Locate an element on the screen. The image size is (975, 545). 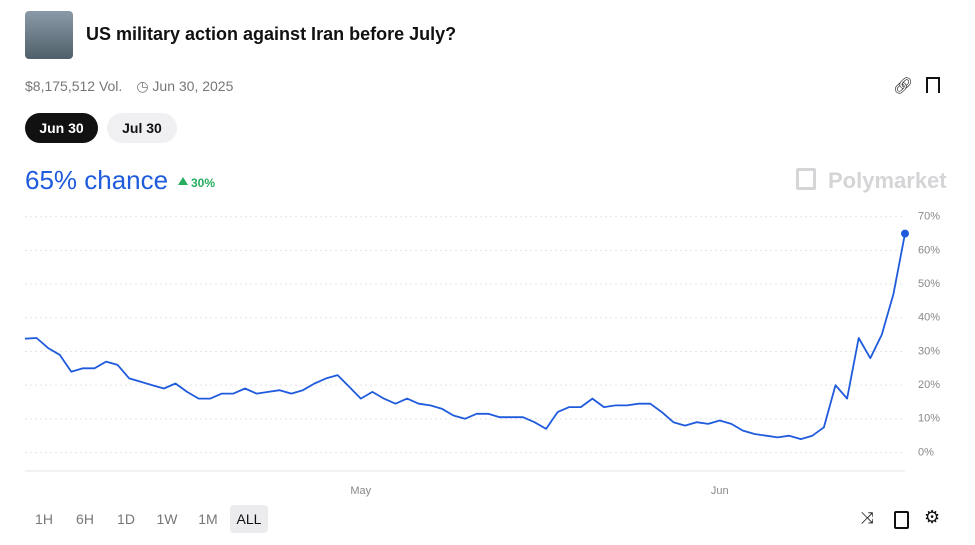
y-tick-label: 0% is located at coordinates (926, 452).